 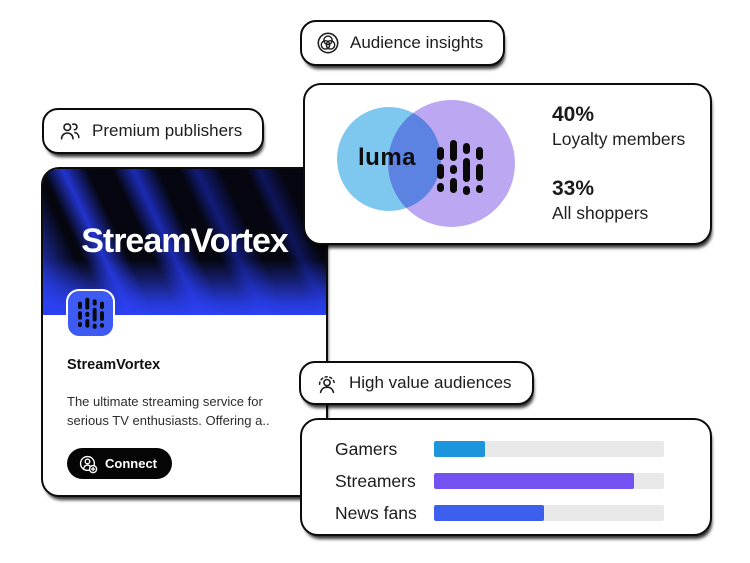 I want to click on bar-label-gamers: Gamers, so click(x=366, y=449).